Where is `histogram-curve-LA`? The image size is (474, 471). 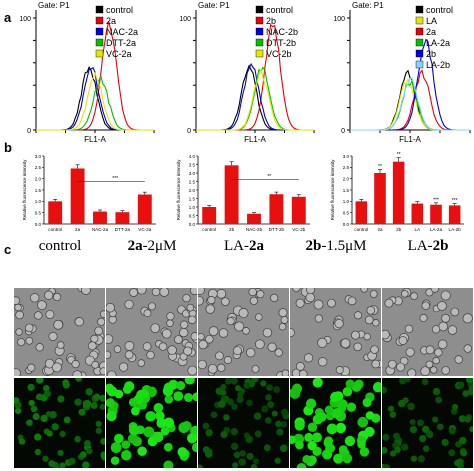
histogram-curve-LA is located at coordinates (410, 104).